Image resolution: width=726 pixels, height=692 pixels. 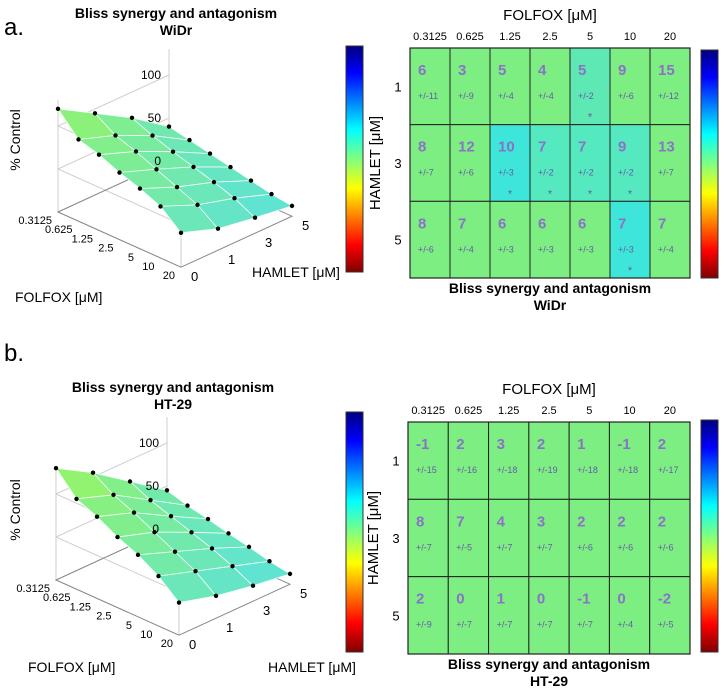 What do you see at coordinates (664, 599) in the screenshot?
I see `heatmap-cell-value: -2` at bounding box center [664, 599].